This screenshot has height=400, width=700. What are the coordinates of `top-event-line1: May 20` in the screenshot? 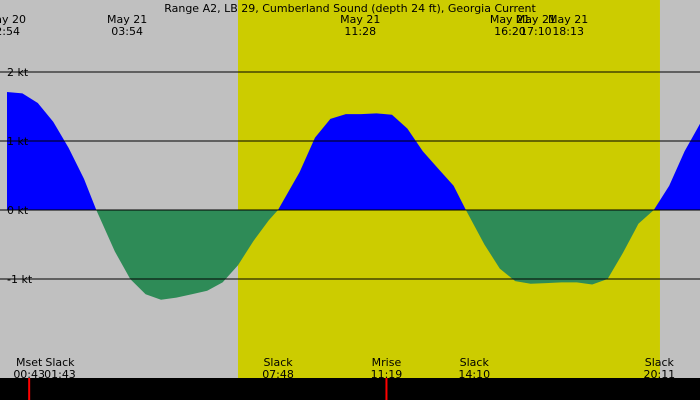 It's located at (13, 19).